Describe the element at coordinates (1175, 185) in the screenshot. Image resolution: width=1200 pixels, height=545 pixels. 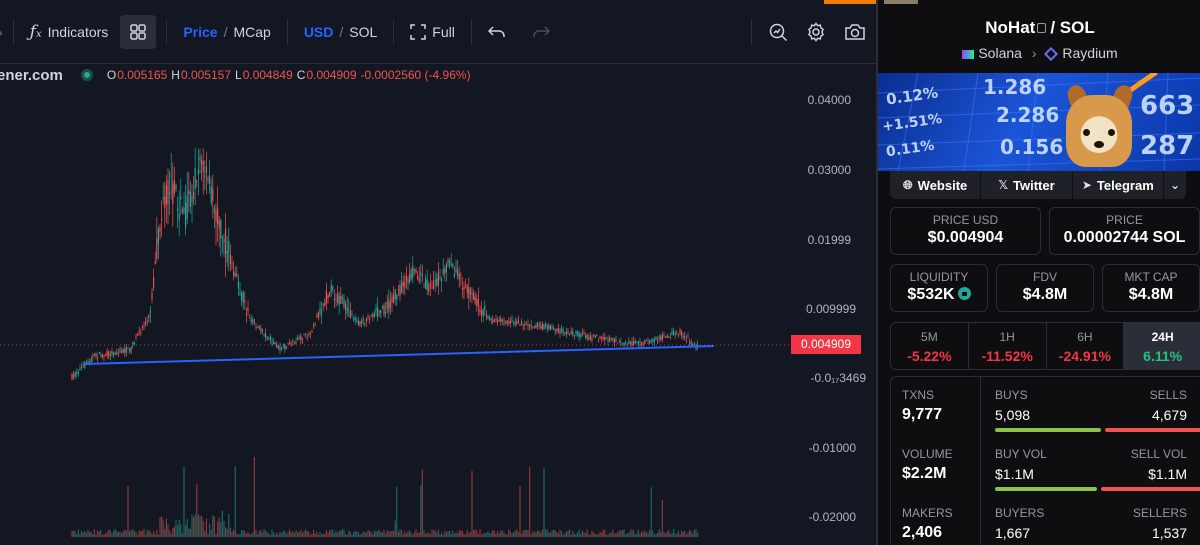
I see `more-links-button: ⌄` at that location.